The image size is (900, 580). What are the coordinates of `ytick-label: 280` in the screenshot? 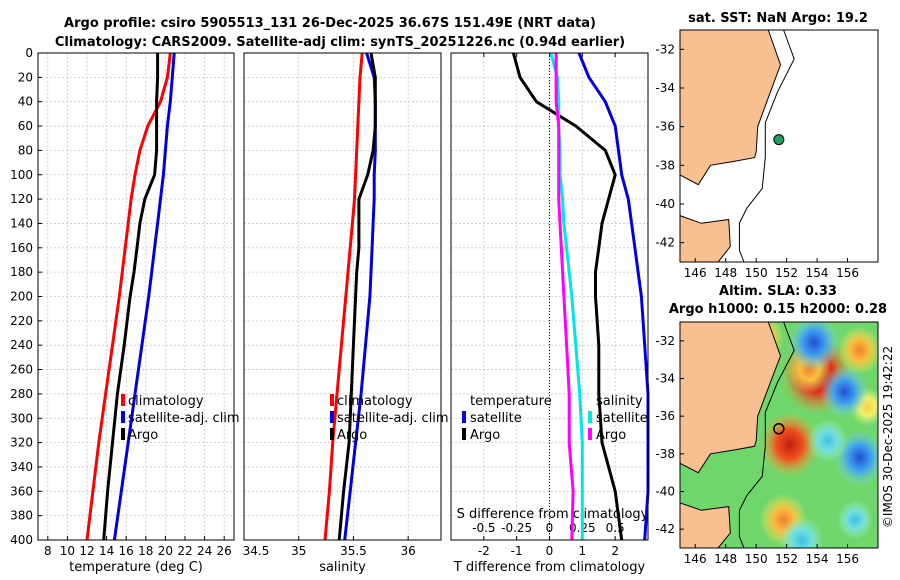 It's located at (21, 394).